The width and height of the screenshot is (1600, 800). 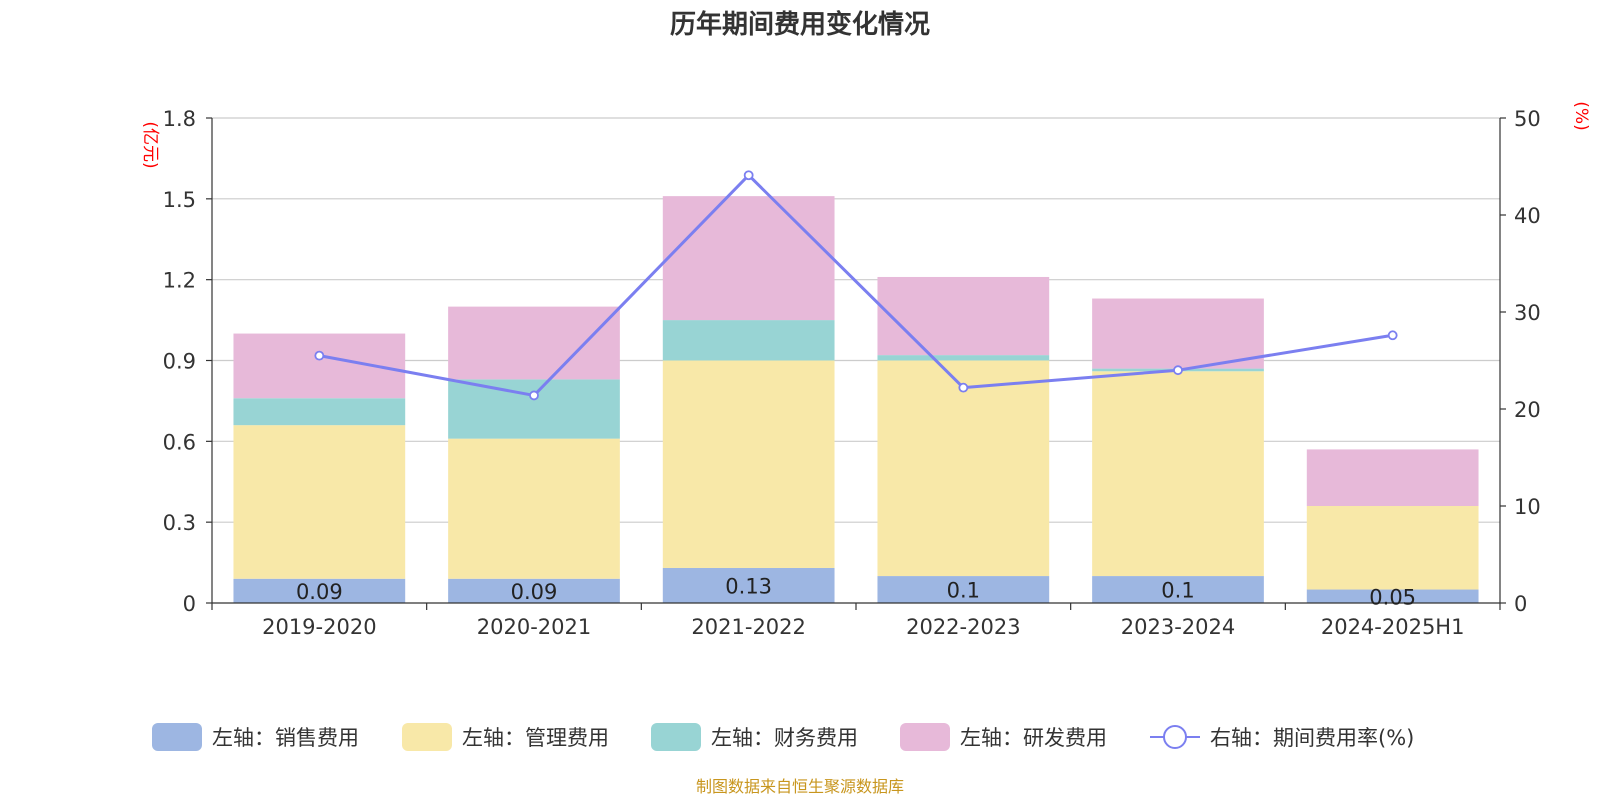 I want to click on right-tick-label: 10, so click(x=1527, y=507).